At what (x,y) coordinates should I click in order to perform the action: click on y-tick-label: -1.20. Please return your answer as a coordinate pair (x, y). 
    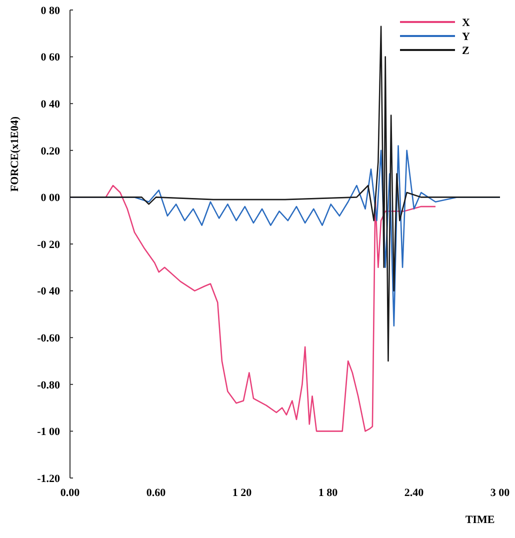
    Looking at the image, I should click on (48, 478).